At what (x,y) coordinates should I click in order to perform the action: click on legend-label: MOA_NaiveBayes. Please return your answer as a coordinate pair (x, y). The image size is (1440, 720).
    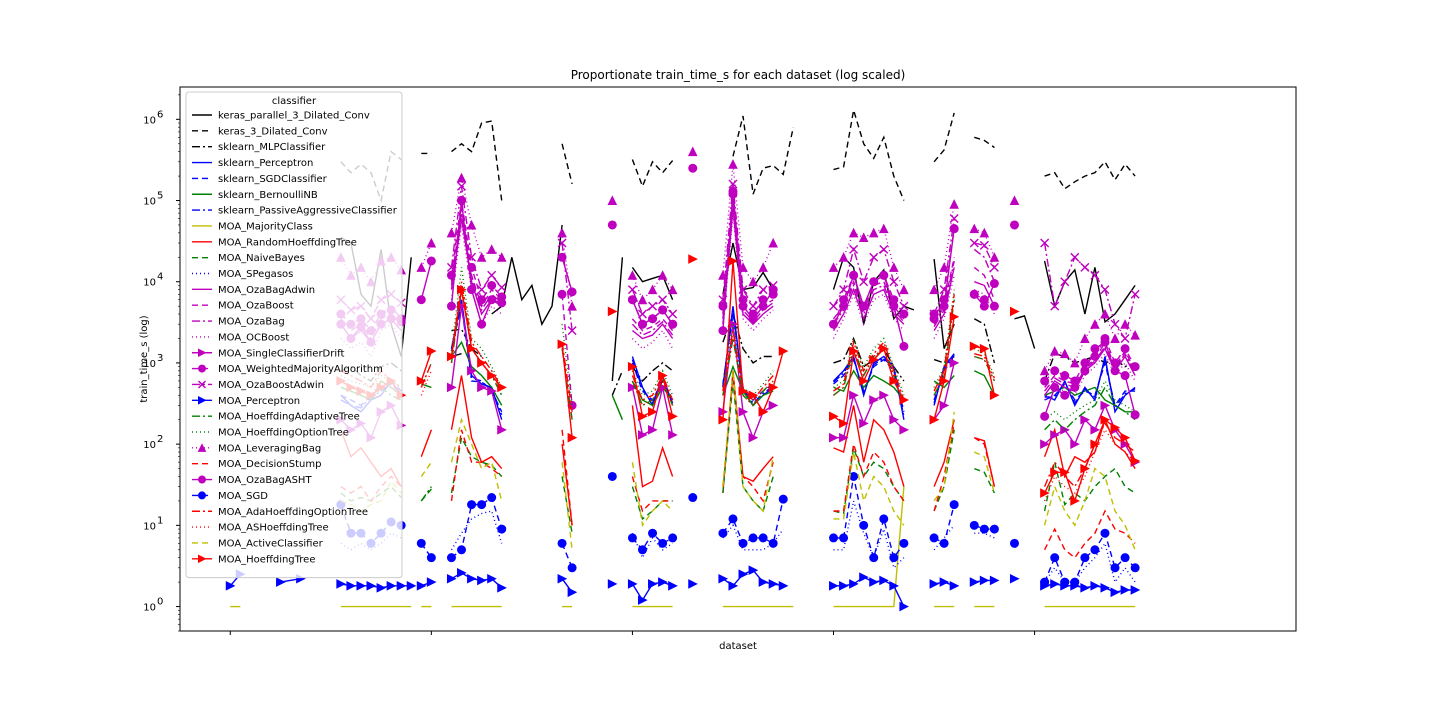
    Looking at the image, I should click on (261, 258).